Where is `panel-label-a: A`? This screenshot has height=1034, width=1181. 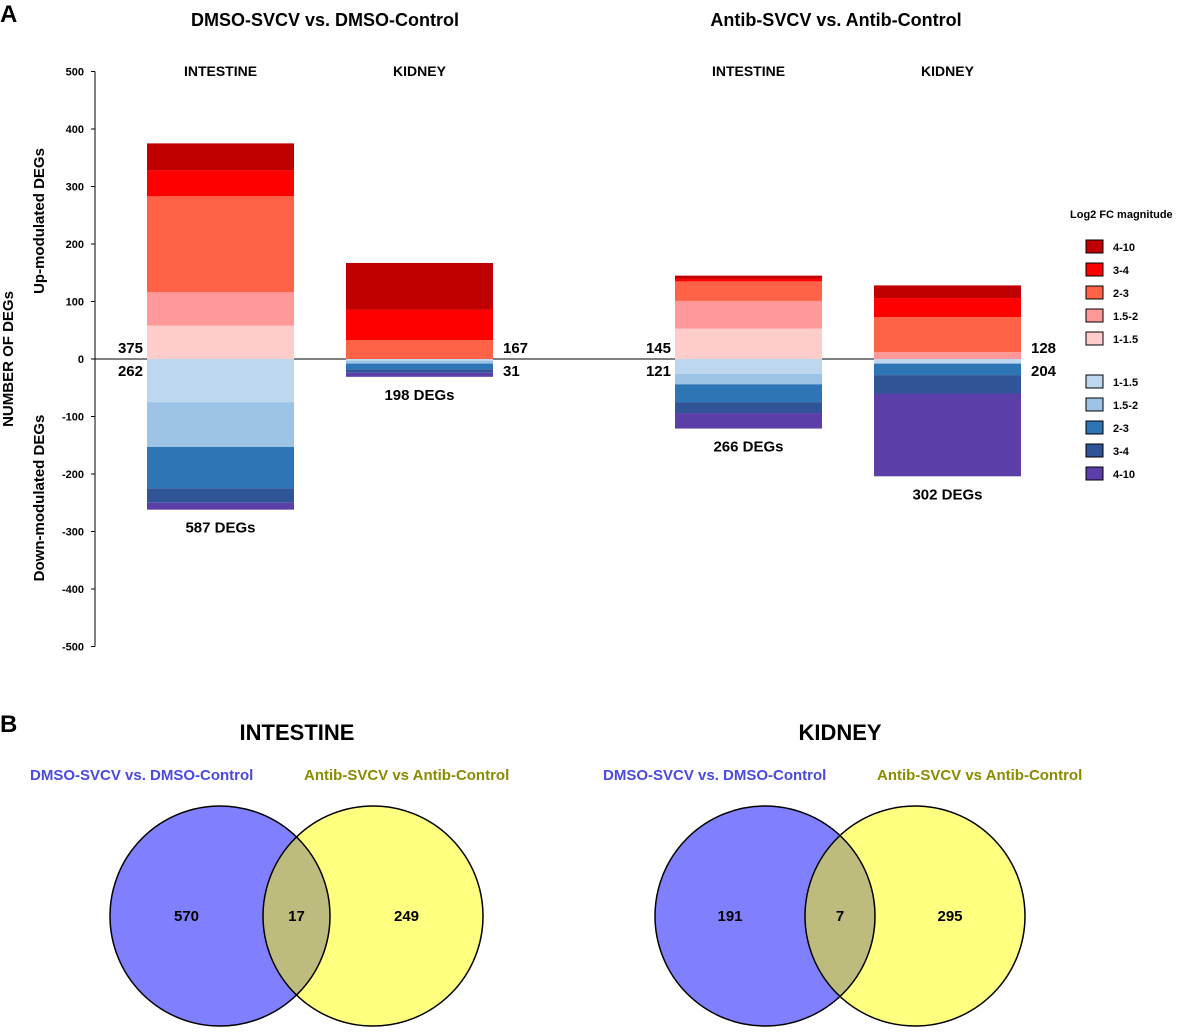
panel-label-a: A is located at coordinates (8, 14).